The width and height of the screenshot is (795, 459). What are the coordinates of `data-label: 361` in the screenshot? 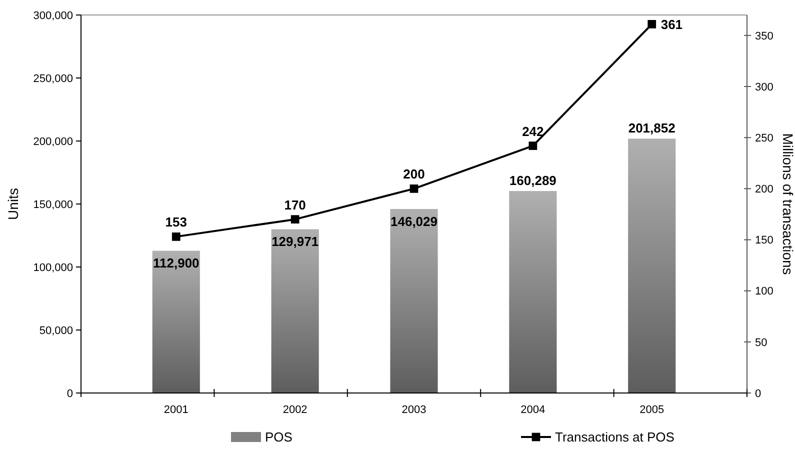 It's located at (671, 24).